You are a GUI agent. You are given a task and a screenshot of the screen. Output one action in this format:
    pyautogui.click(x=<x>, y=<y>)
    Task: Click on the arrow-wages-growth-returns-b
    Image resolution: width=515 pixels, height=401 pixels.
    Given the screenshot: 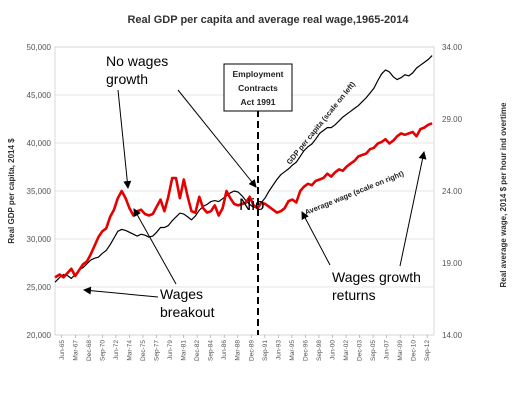 What is the action you would take?
    pyautogui.click(x=413, y=209)
    